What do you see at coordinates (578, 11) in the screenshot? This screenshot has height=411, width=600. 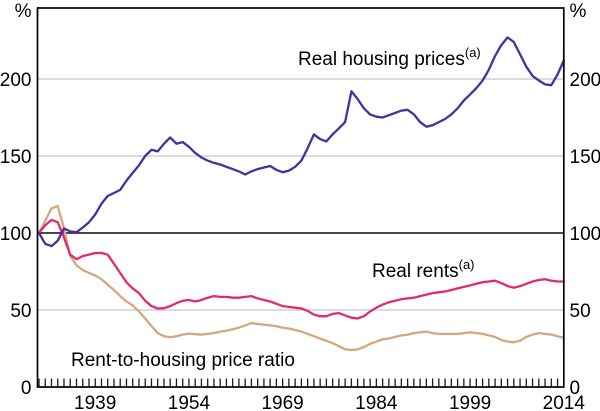 I see `y-axis-unit-right: %` at bounding box center [578, 11].